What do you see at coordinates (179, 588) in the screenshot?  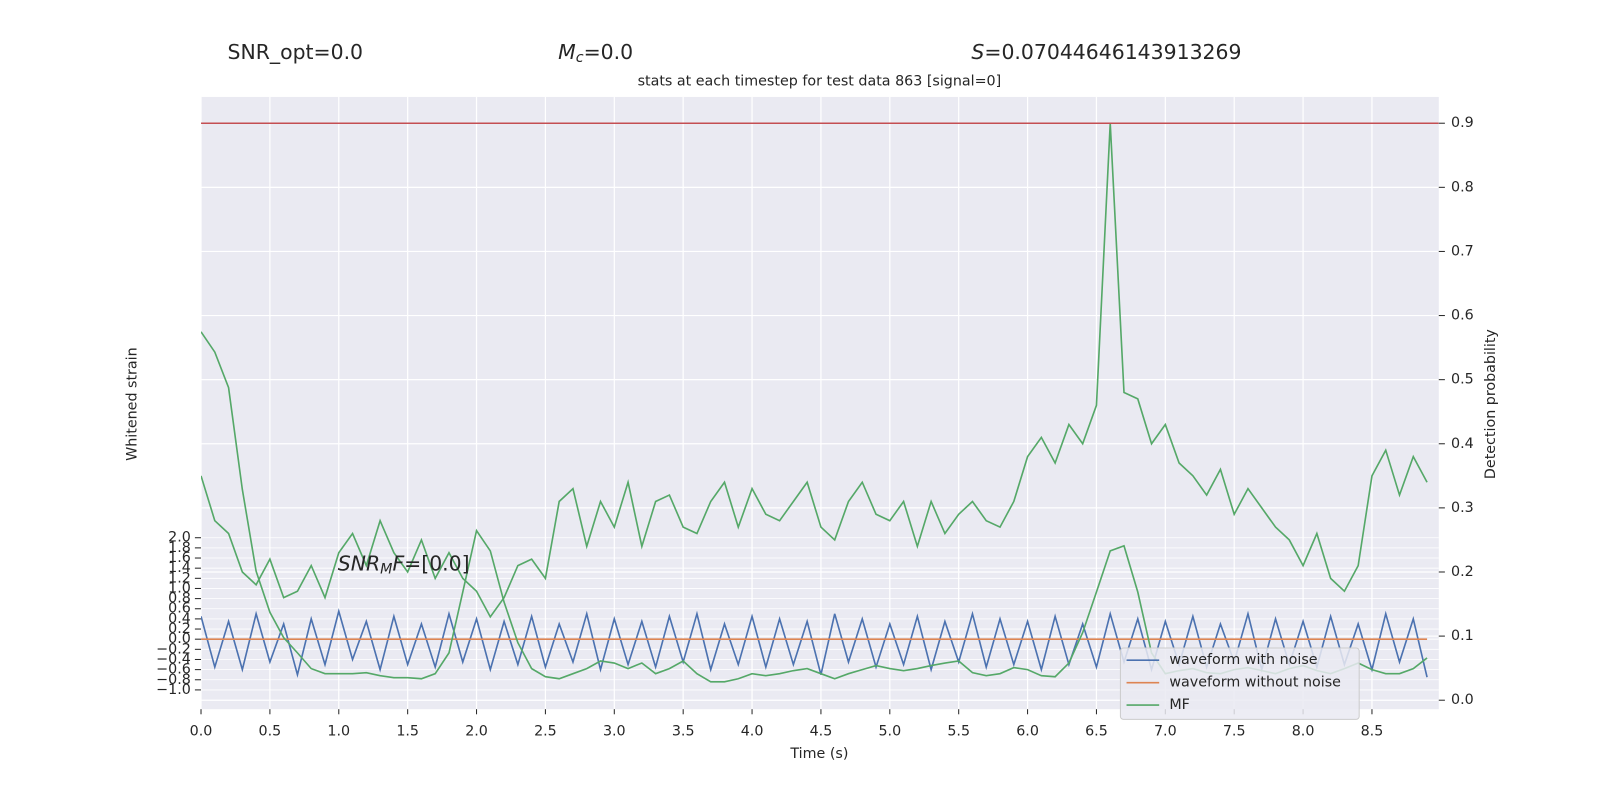 I see `y-tick-label: 1.0` at bounding box center [179, 588].